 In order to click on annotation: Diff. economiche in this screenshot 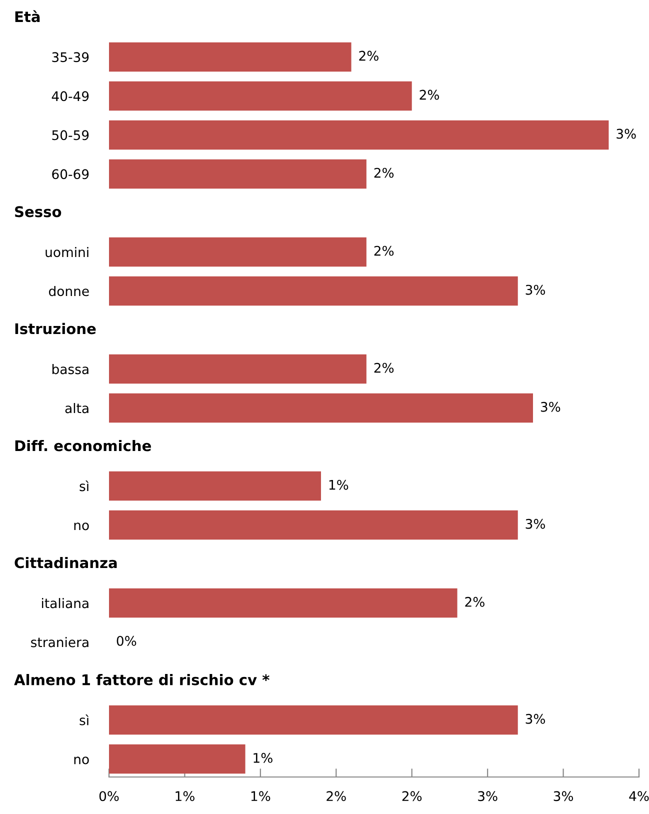, I will do `click(83, 446)`.